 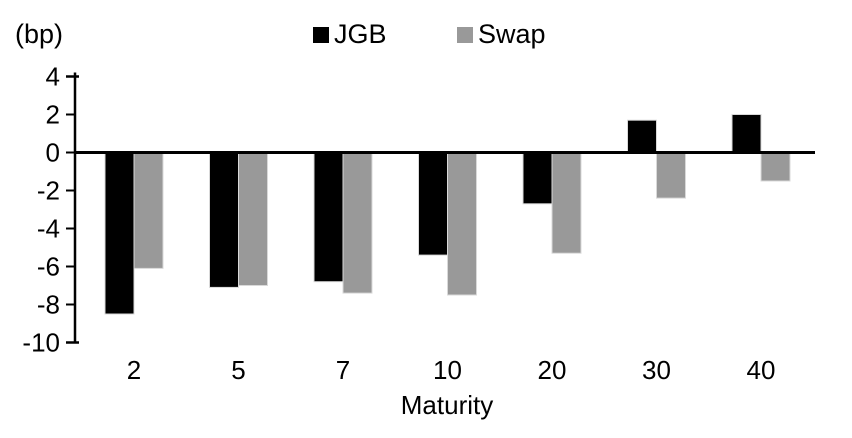 I want to click on y-tick-label: -4, so click(x=48, y=229).